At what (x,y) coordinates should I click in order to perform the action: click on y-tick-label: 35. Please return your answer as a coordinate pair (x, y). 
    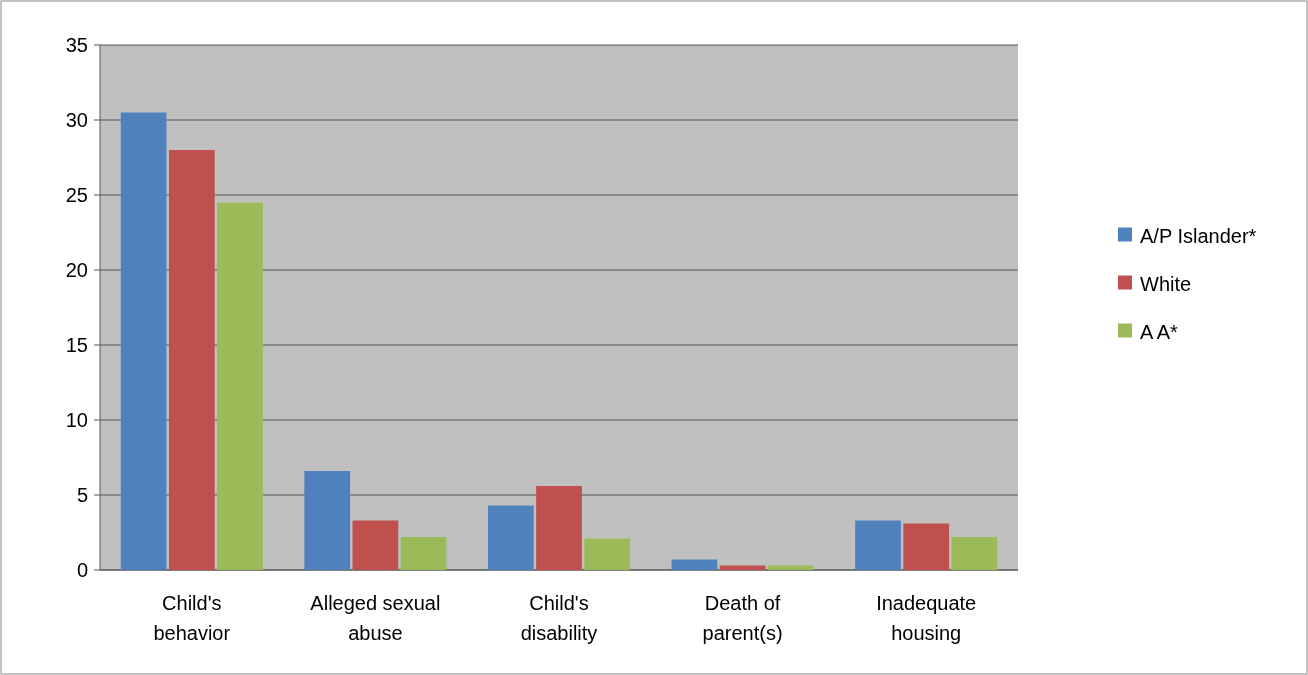
    Looking at the image, I should click on (76, 45).